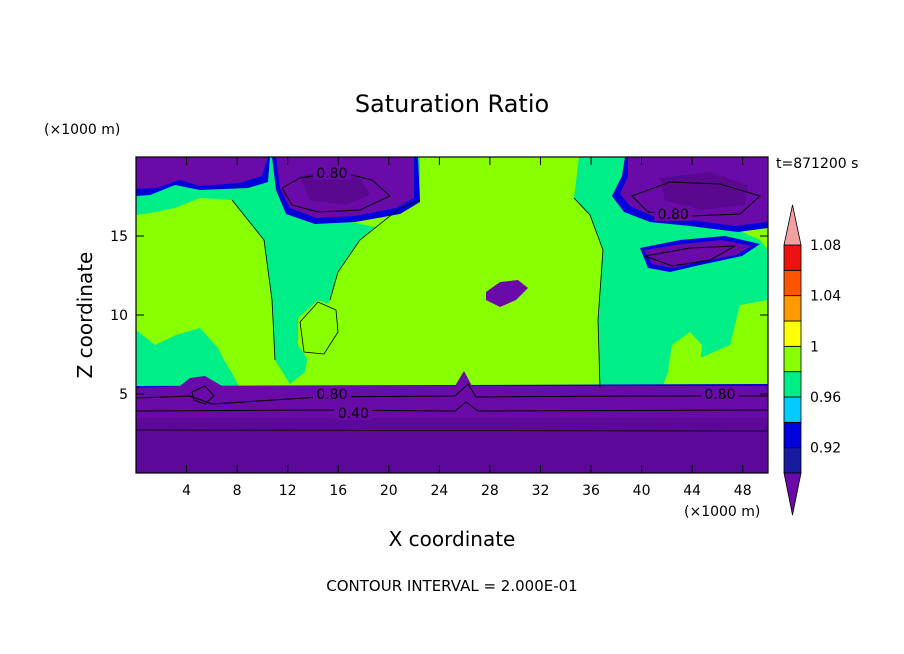  What do you see at coordinates (704, 191) in the screenshot?
I see `purple-darkcore` at bounding box center [704, 191].